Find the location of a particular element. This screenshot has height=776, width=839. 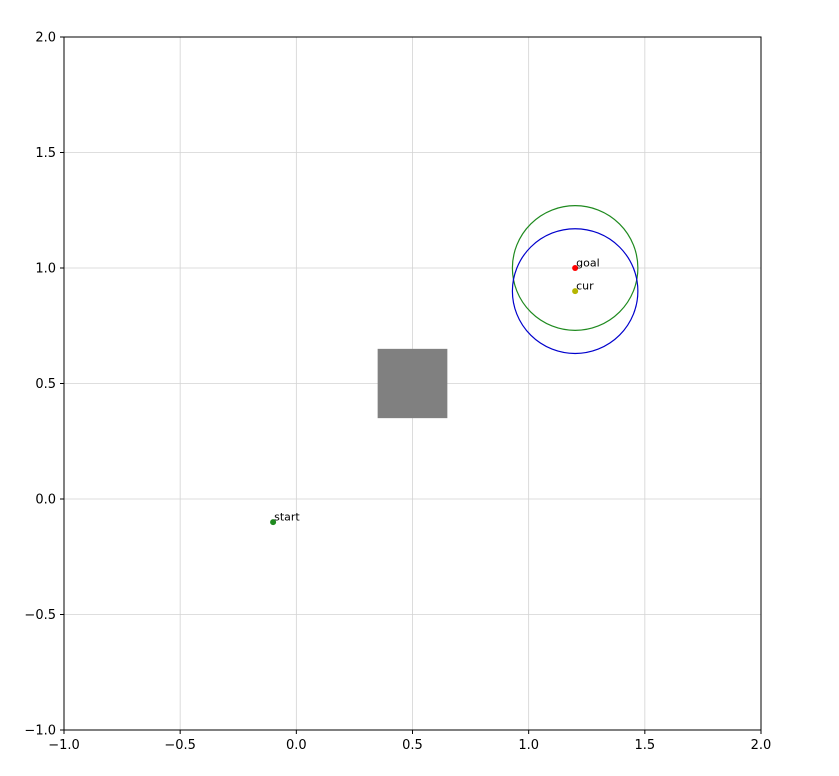

y-tick-label: −0.5 is located at coordinates (40, 615).